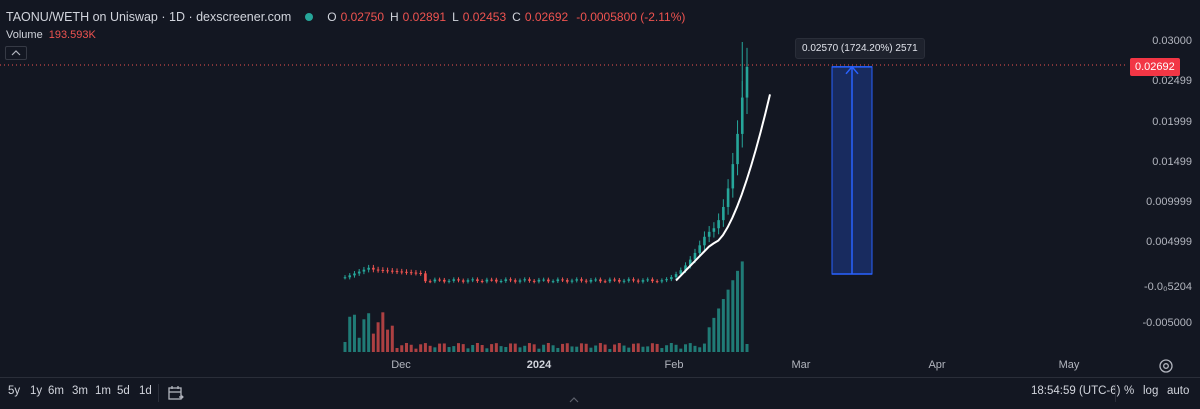  Describe the element at coordinates (631, 17) in the screenshot. I see `change-value: -0.0005800 (-2.11%)` at that location.